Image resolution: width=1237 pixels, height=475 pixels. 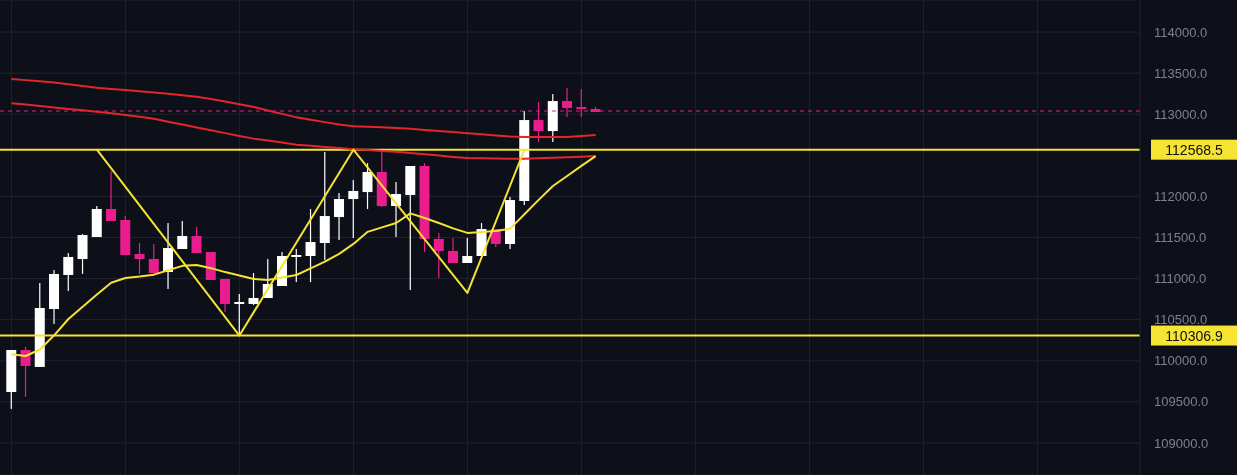 What do you see at coordinates (1194, 149) in the screenshot?
I see `ref-line-label: 112568.5` at bounding box center [1194, 149].